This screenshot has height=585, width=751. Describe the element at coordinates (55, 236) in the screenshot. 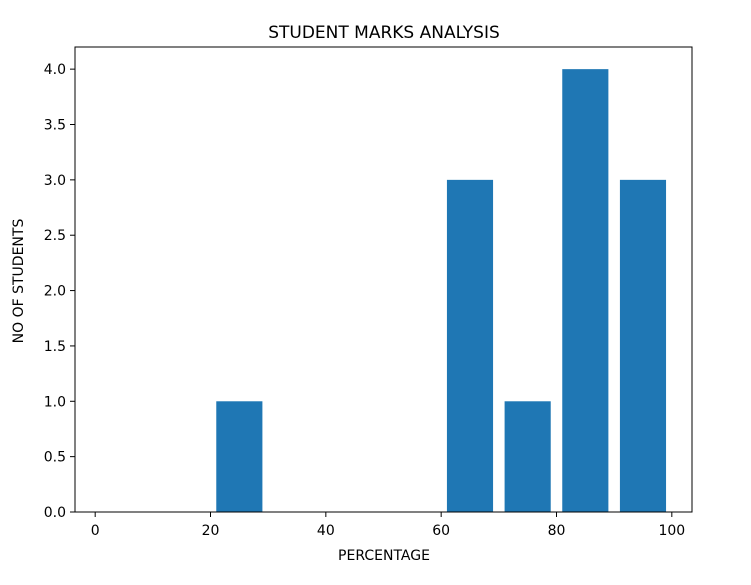

I see `y-tick-label: 2.5` at that location.